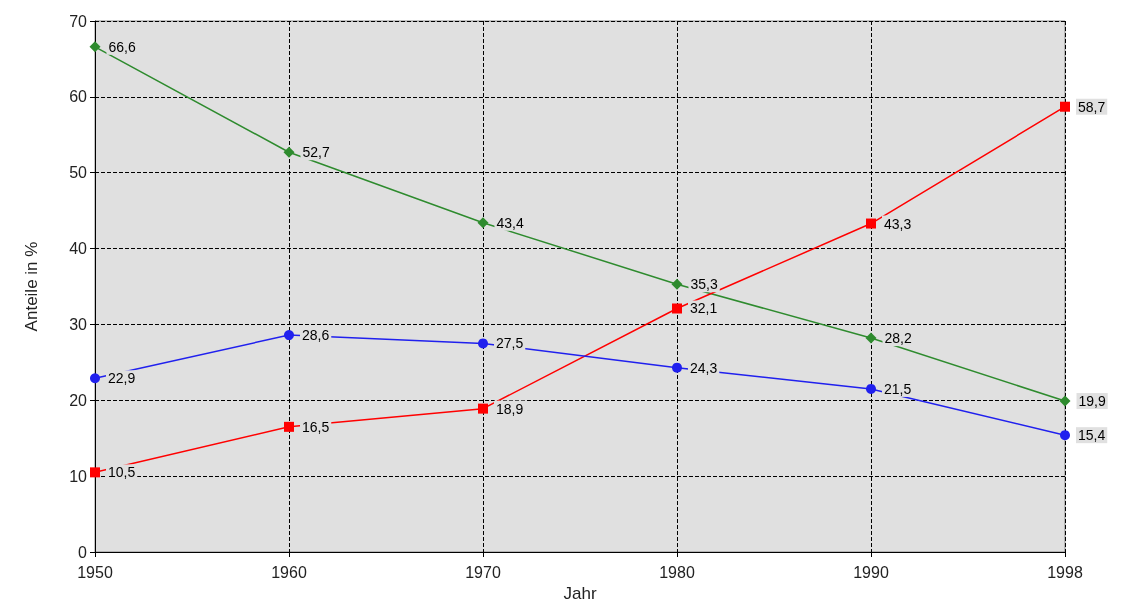 This screenshot has height=613, width=1129. Describe the element at coordinates (898, 223) in the screenshot. I see `data-label: 43,3` at that location.